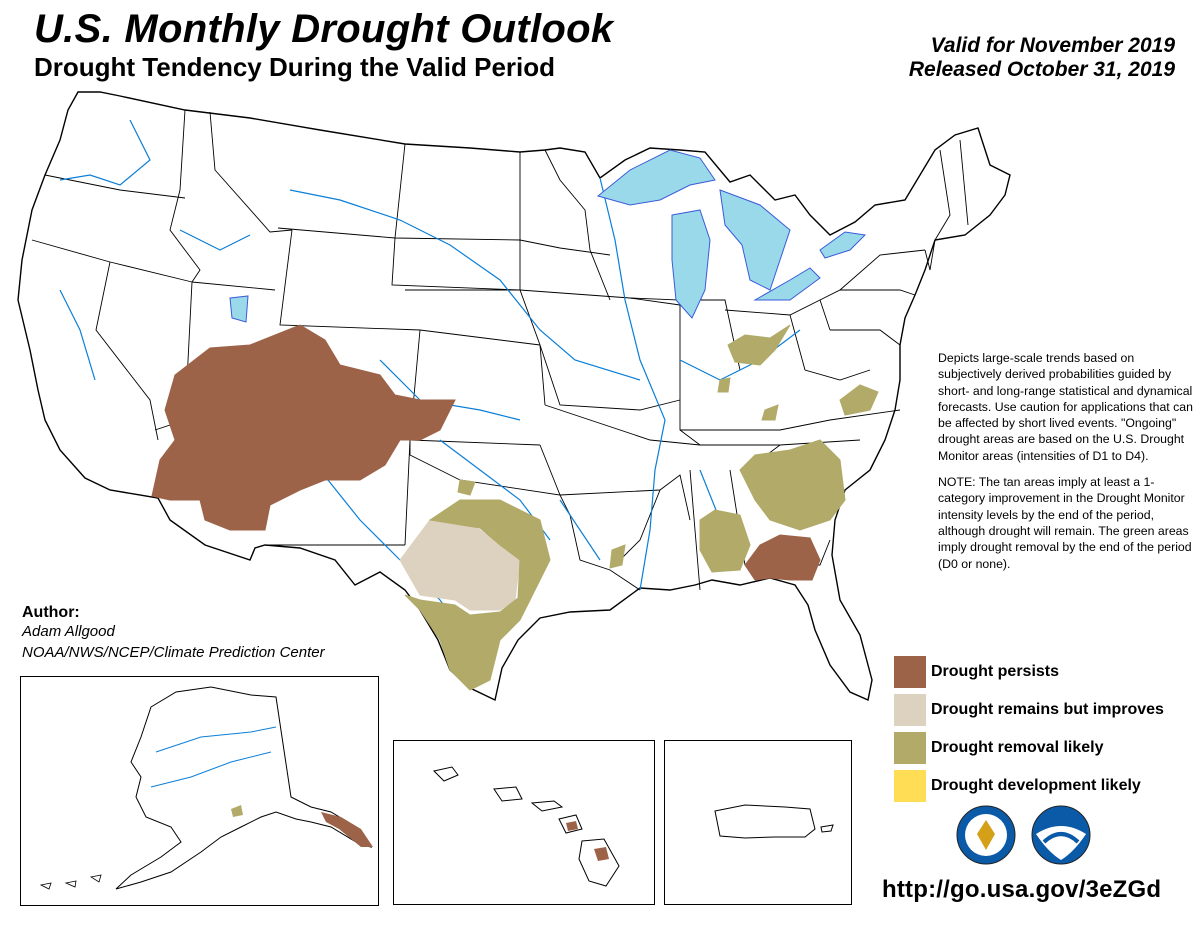 This screenshot has width=1199, height=926. I want to click on legend-swatch-development, so click(910, 786).